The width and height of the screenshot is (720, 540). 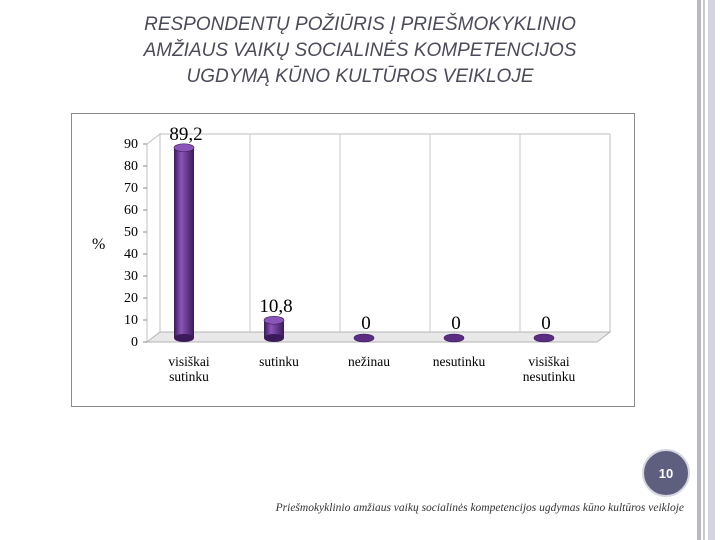 What do you see at coordinates (131, 166) in the screenshot?
I see `y-tick-label: 80` at bounding box center [131, 166].